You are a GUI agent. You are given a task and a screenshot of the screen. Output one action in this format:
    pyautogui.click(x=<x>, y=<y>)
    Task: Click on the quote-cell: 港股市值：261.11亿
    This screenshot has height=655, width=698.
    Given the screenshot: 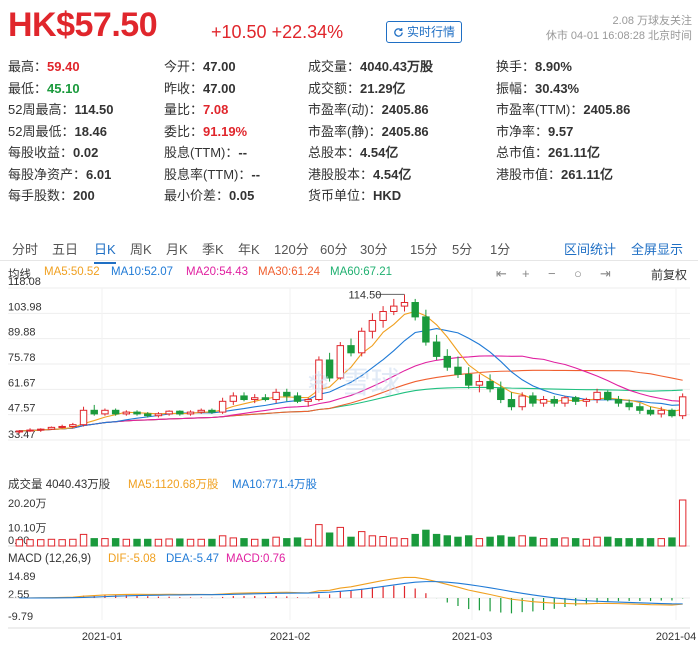 What is the action you would take?
    pyautogui.click(x=554, y=173)
    